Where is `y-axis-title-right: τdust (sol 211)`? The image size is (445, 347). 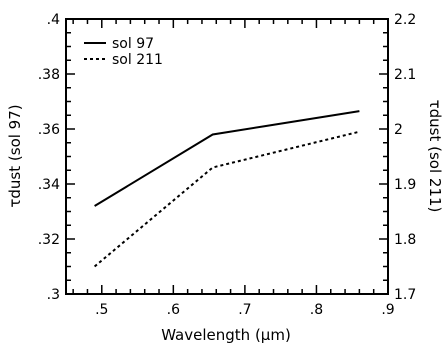 y-axis-title-right: τdust (sol 211) is located at coordinates (435, 156).